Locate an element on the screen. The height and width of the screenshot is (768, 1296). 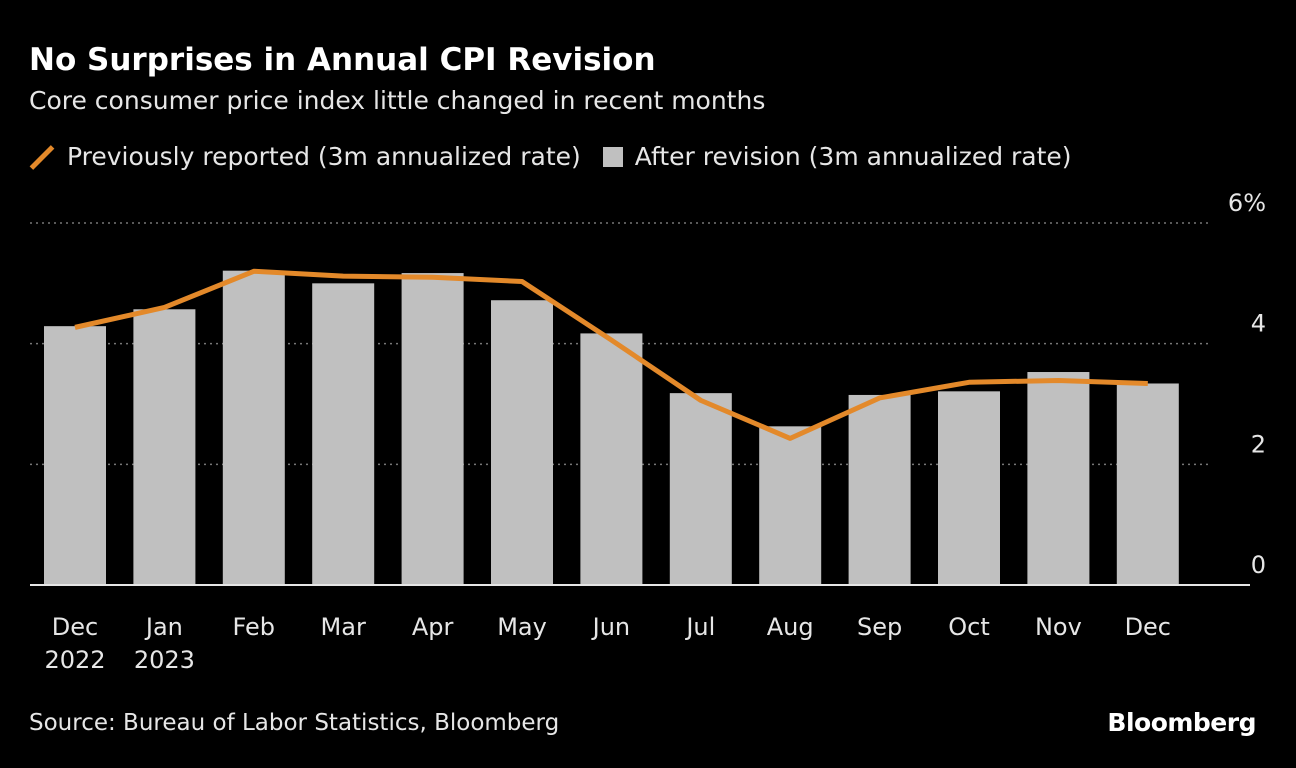
legend-item-after-revision: After revision (3m annualized rate) is located at coordinates (837, 156).